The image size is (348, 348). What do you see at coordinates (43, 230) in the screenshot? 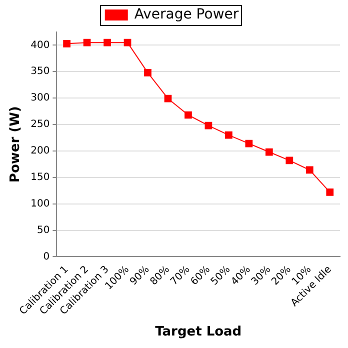
I see `y-tick-label: 50` at bounding box center [43, 230].